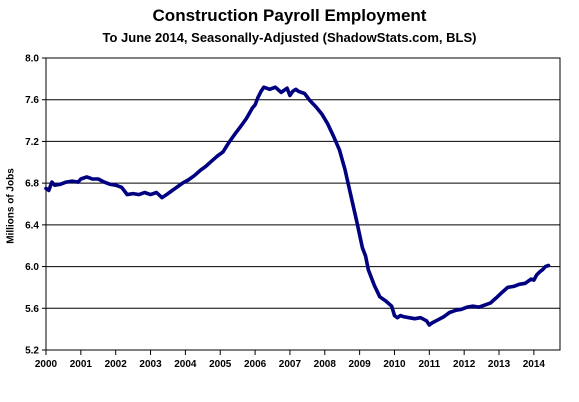 The width and height of the screenshot is (579, 402). I want to click on x-tick-label: 2014, so click(534, 364).